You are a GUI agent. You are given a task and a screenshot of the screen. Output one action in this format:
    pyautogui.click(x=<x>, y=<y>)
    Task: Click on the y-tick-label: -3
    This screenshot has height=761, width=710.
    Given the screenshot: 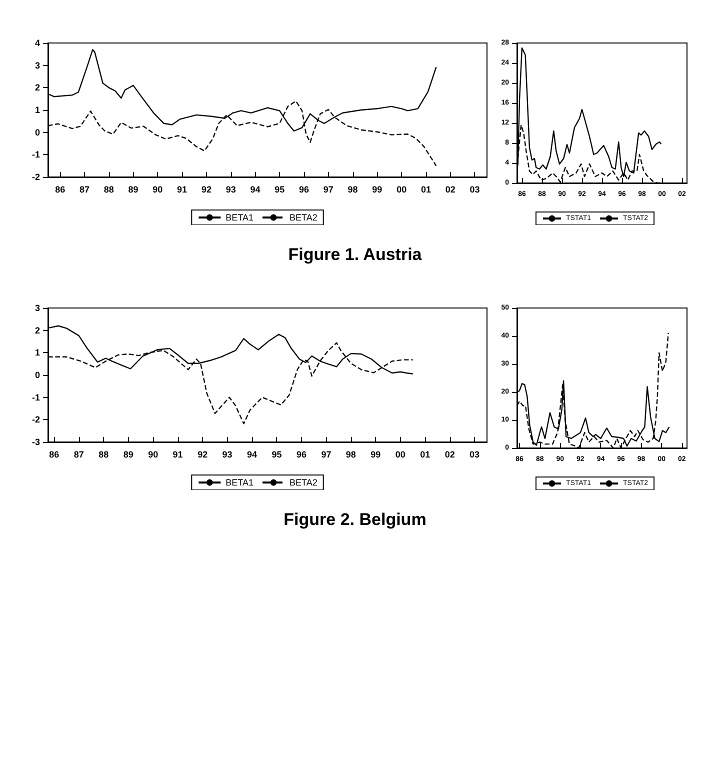 What is the action you would take?
    pyautogui.click(x=36, y=442)
    